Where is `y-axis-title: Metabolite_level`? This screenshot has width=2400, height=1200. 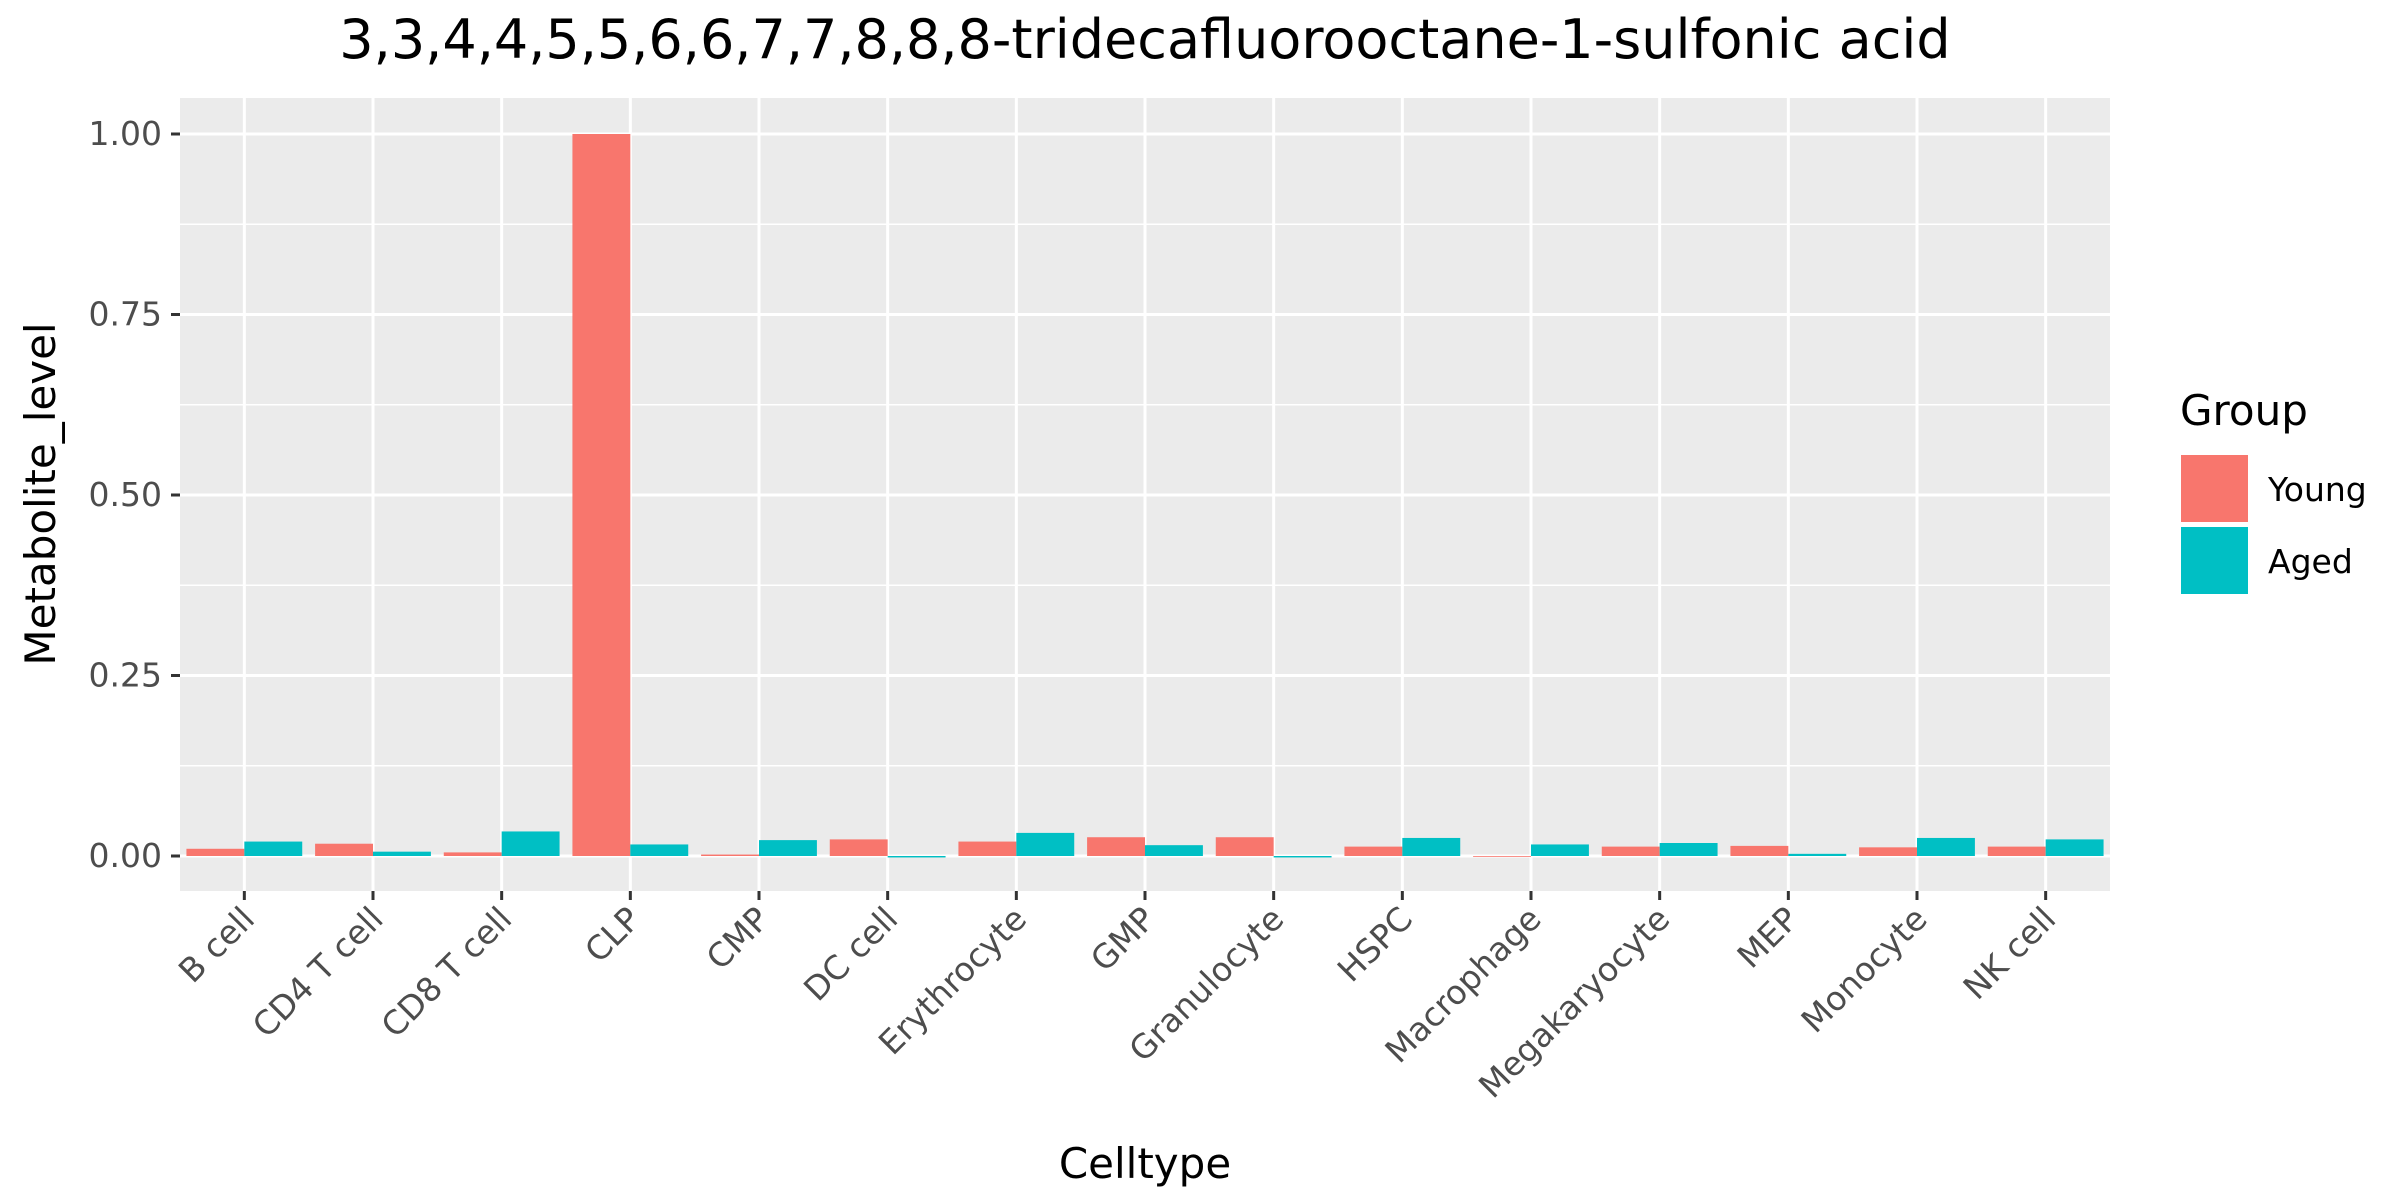 y-axis-title: Metabolite_level is located at coordinates (40, 493).